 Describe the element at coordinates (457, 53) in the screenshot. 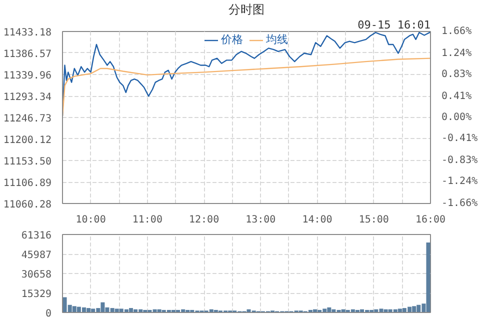

I see `y2-tick-label: 1.24%` at that location.